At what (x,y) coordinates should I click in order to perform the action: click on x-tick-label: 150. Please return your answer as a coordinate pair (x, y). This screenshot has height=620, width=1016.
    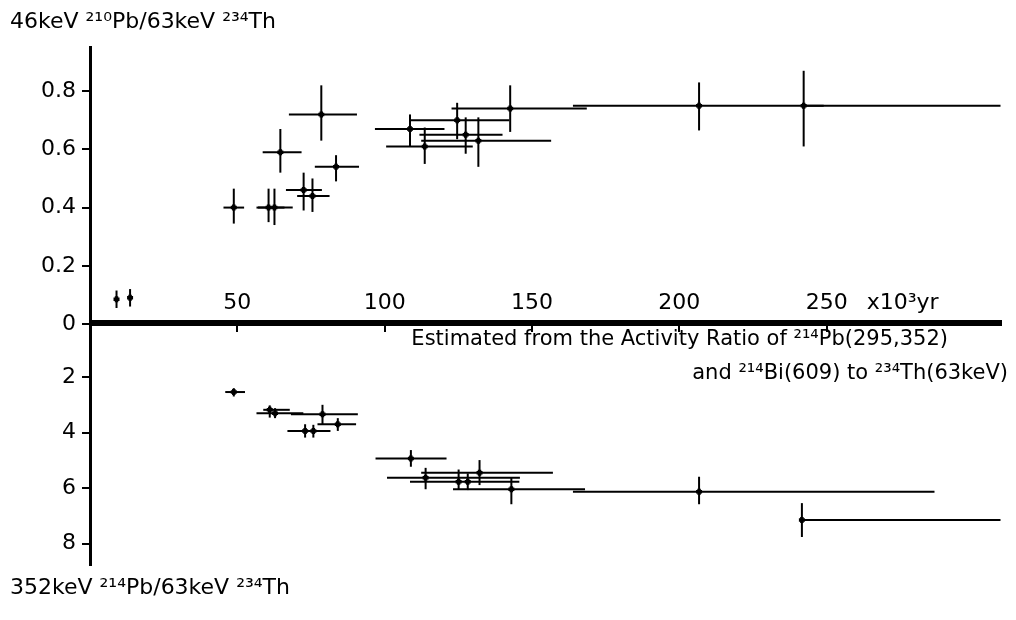
    Looking at the image, I should click on (531, 301).